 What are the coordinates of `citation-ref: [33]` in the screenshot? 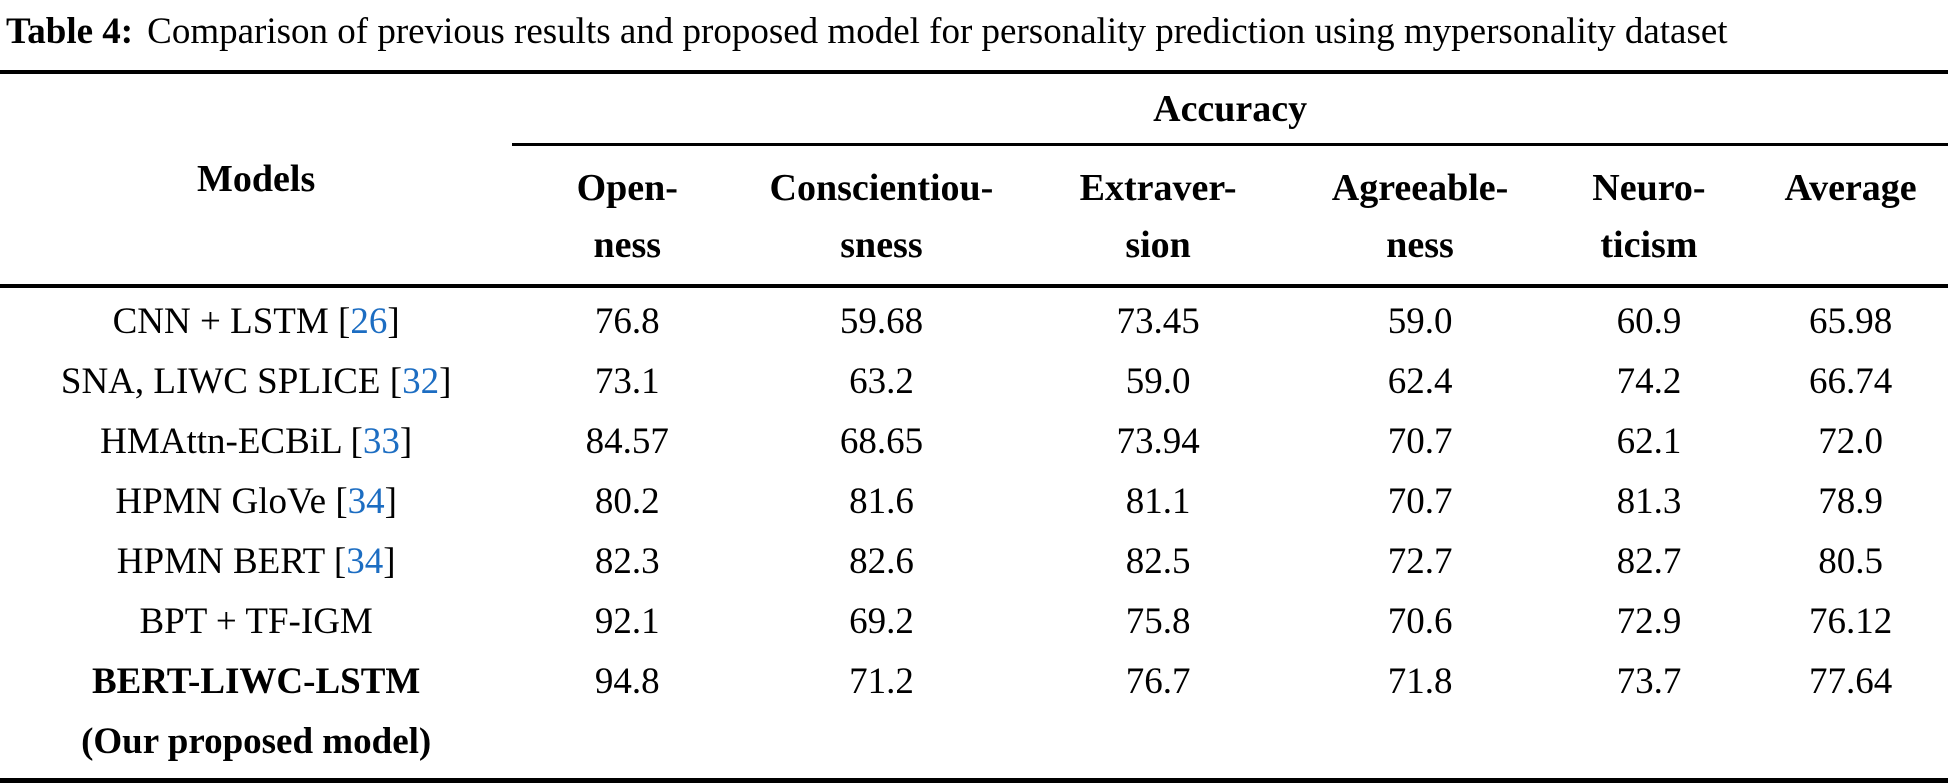 It's located at (382, 441).